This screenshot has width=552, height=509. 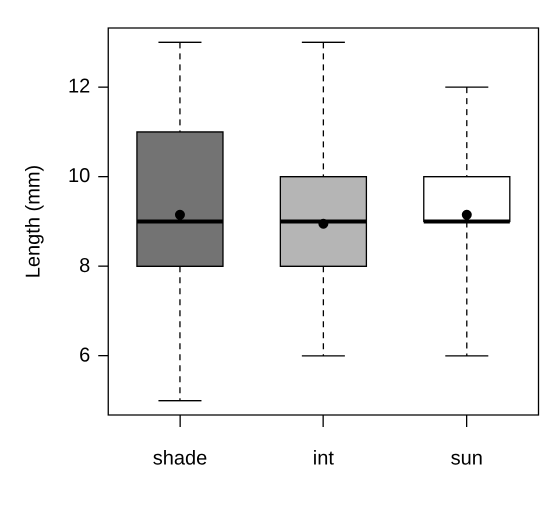 I want to click on x-tick-label: int, so click(x=323, y=459).